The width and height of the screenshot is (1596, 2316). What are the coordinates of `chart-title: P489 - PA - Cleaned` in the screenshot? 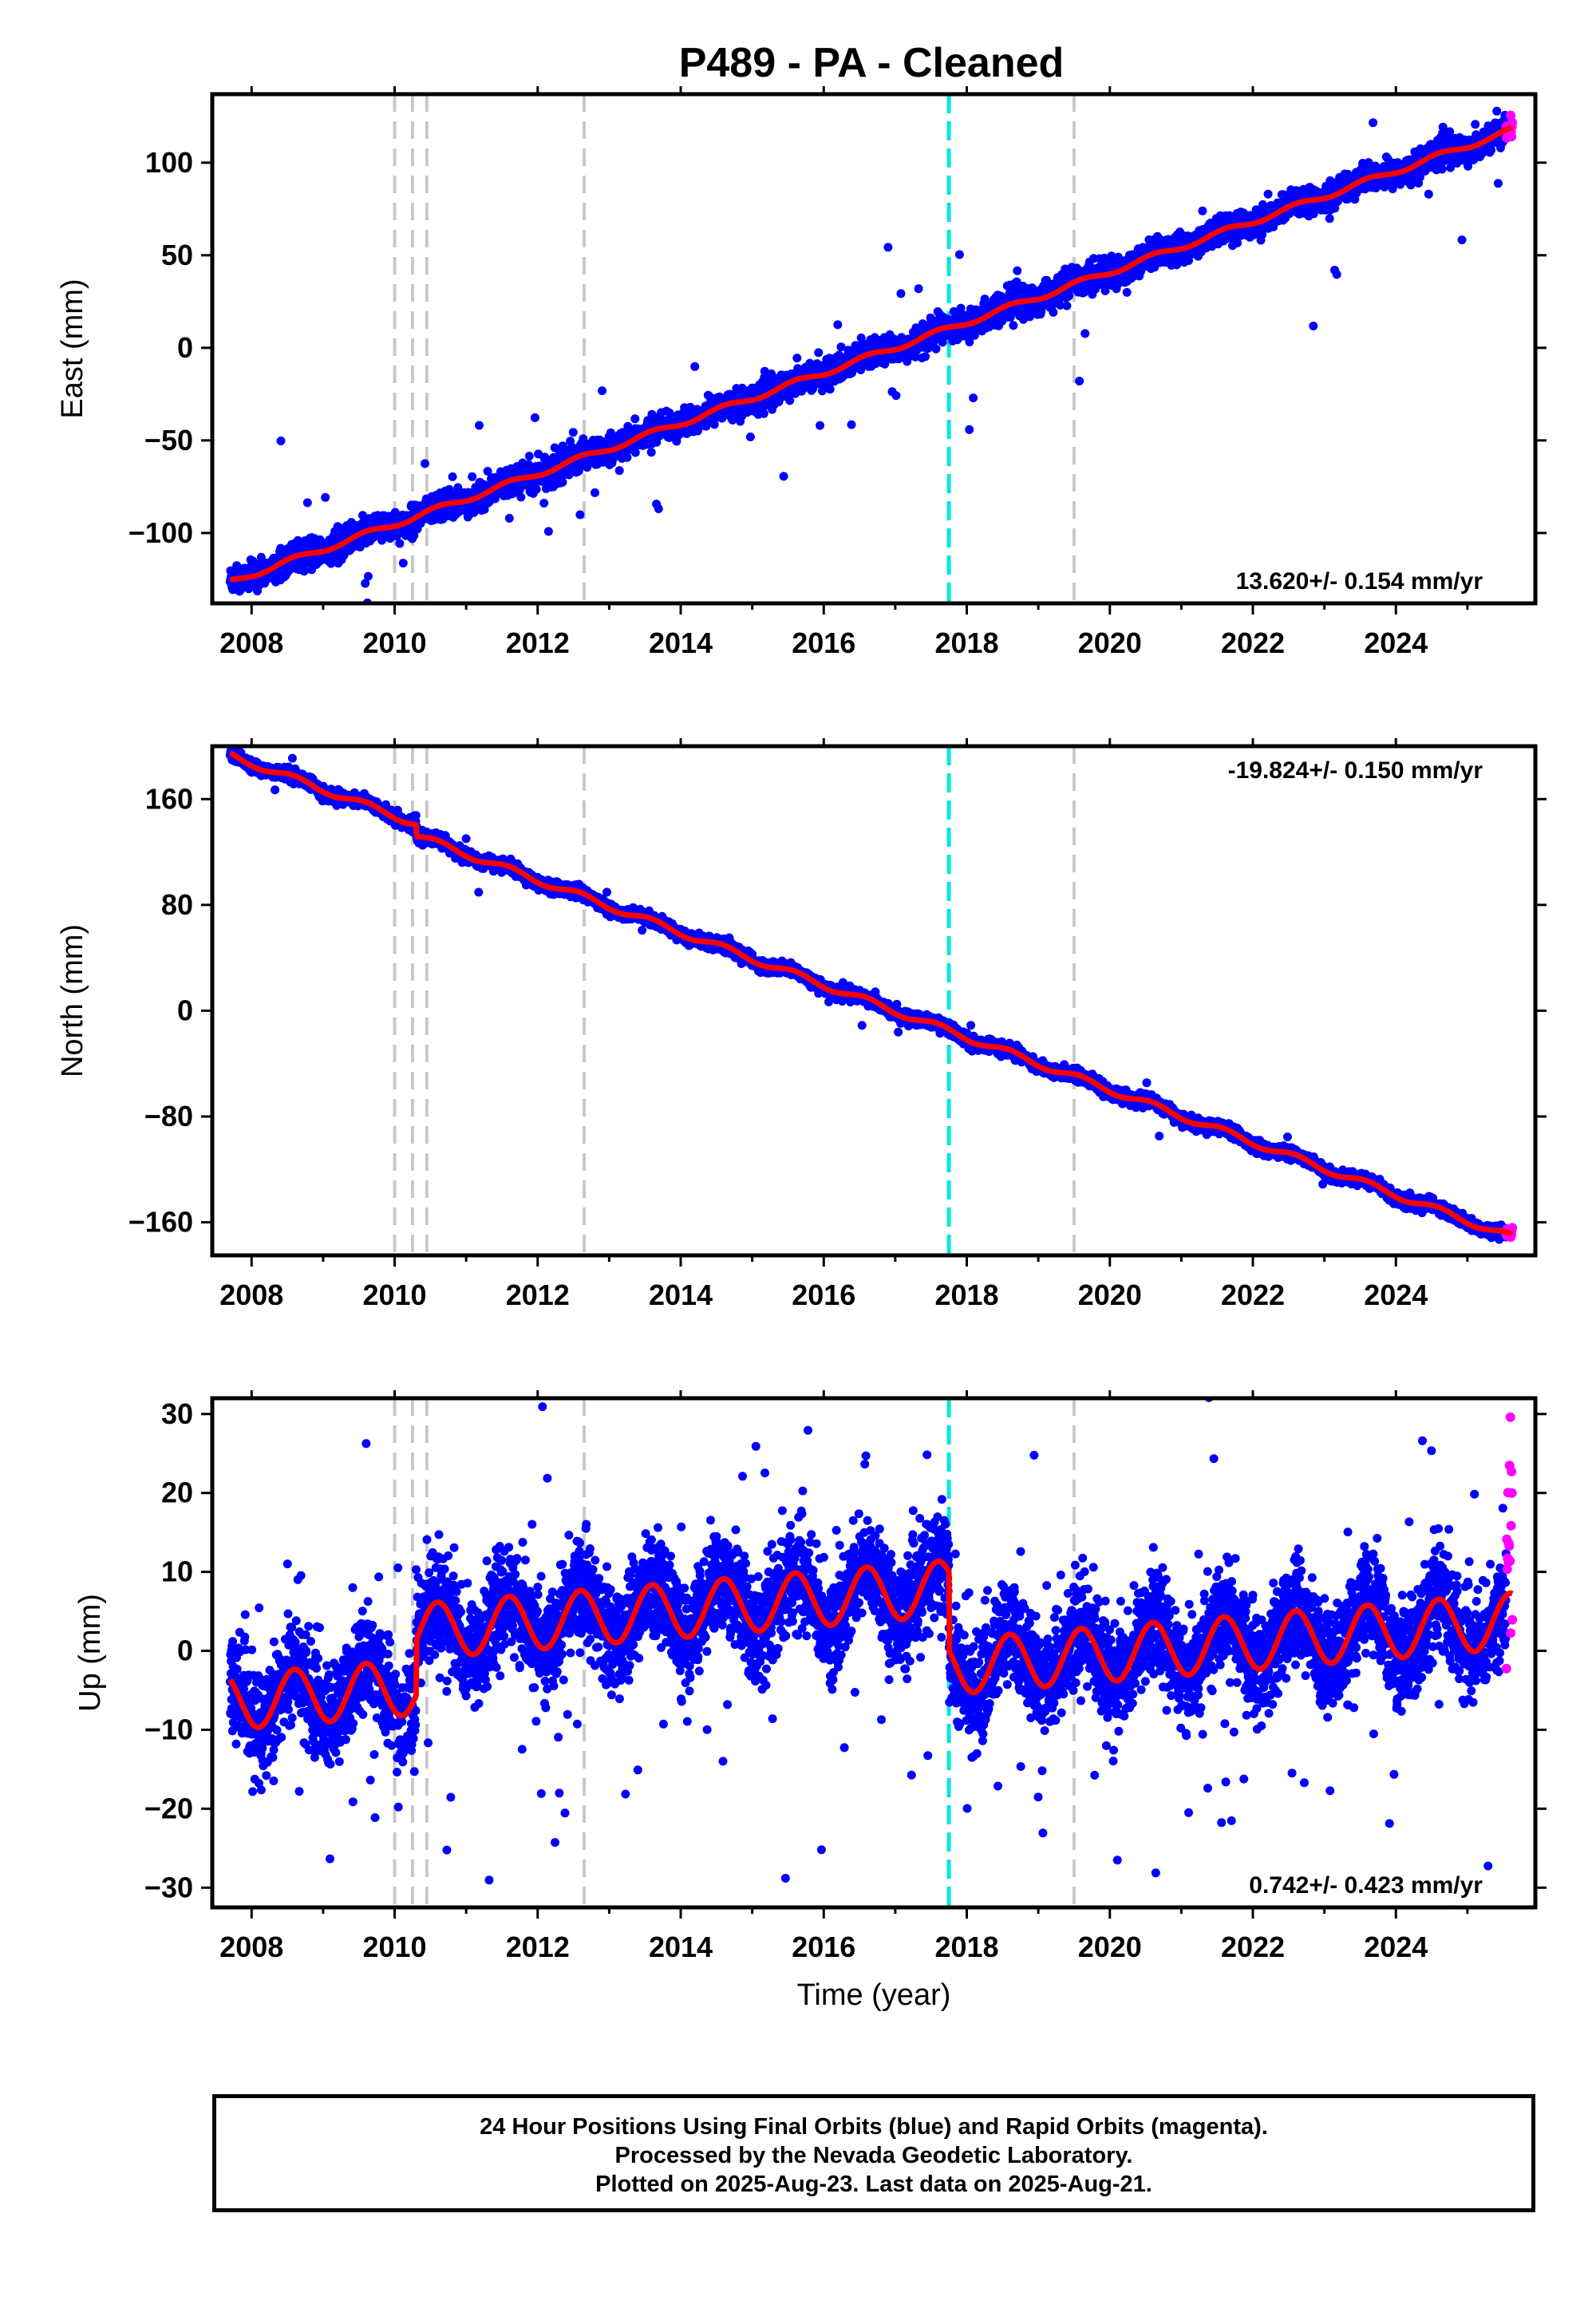 It's located at (872, 63).